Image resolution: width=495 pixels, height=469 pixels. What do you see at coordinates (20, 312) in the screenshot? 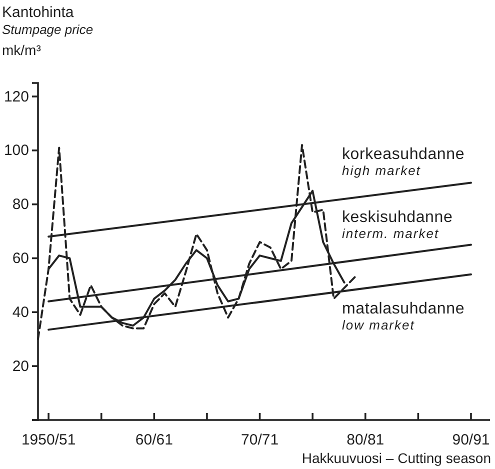
I see `y-tick-label: 40` at bounding box center [20, 312].